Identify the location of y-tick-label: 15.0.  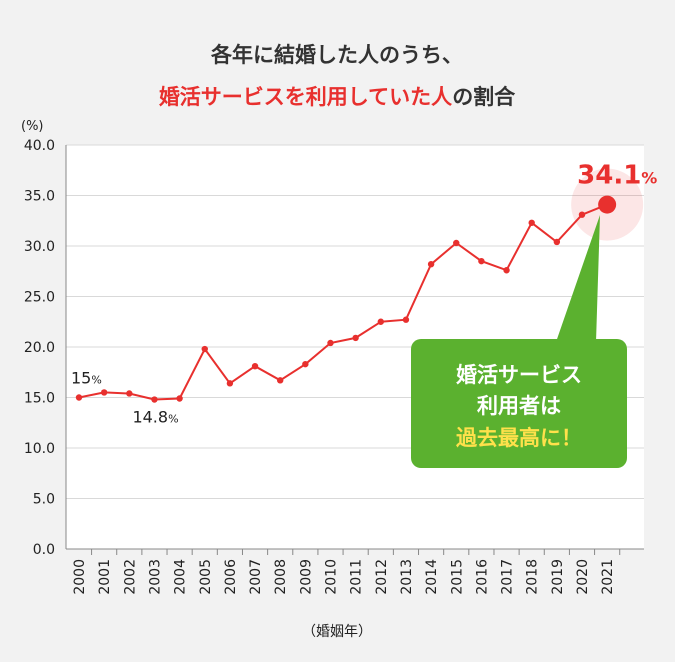
(39, 399).